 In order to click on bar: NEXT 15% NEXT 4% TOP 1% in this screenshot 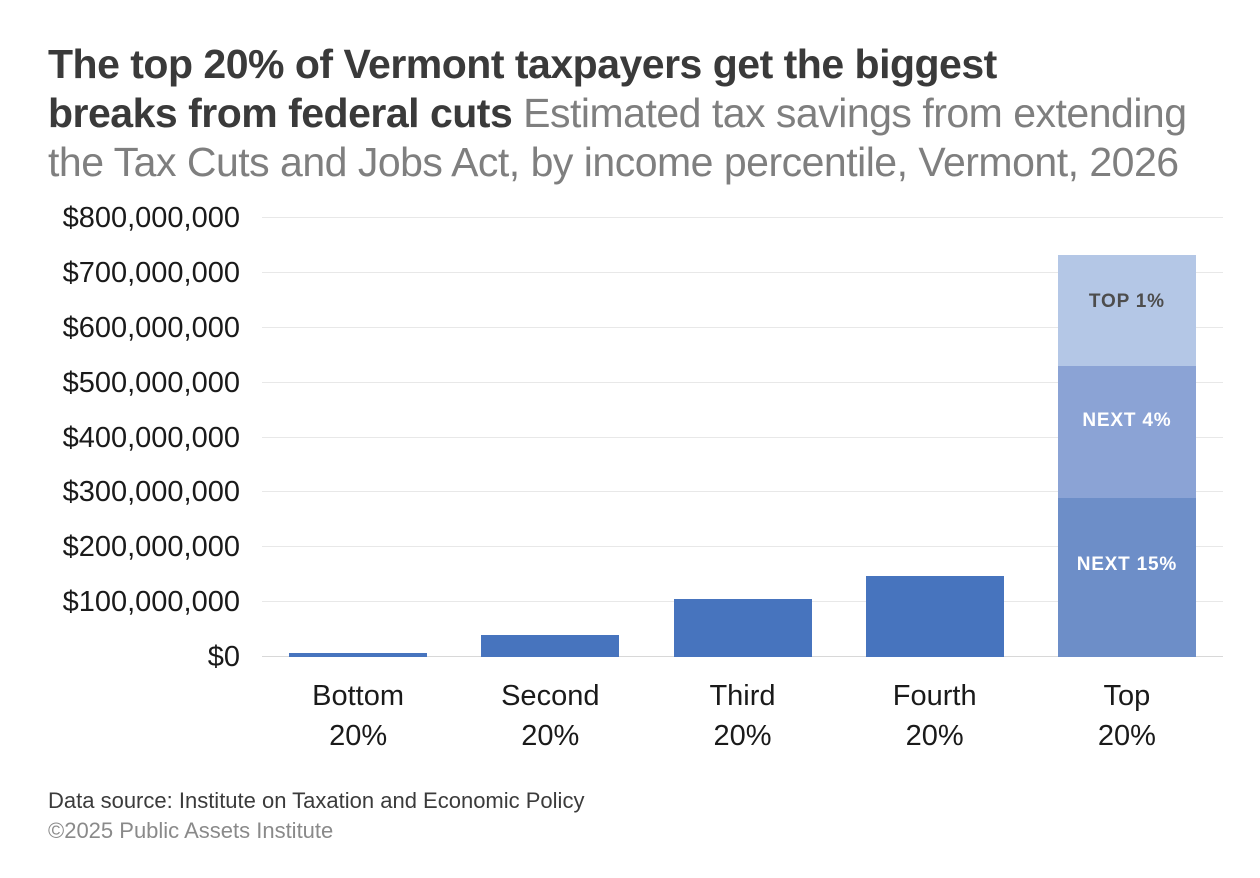, I will do `click(1126, 456)`.